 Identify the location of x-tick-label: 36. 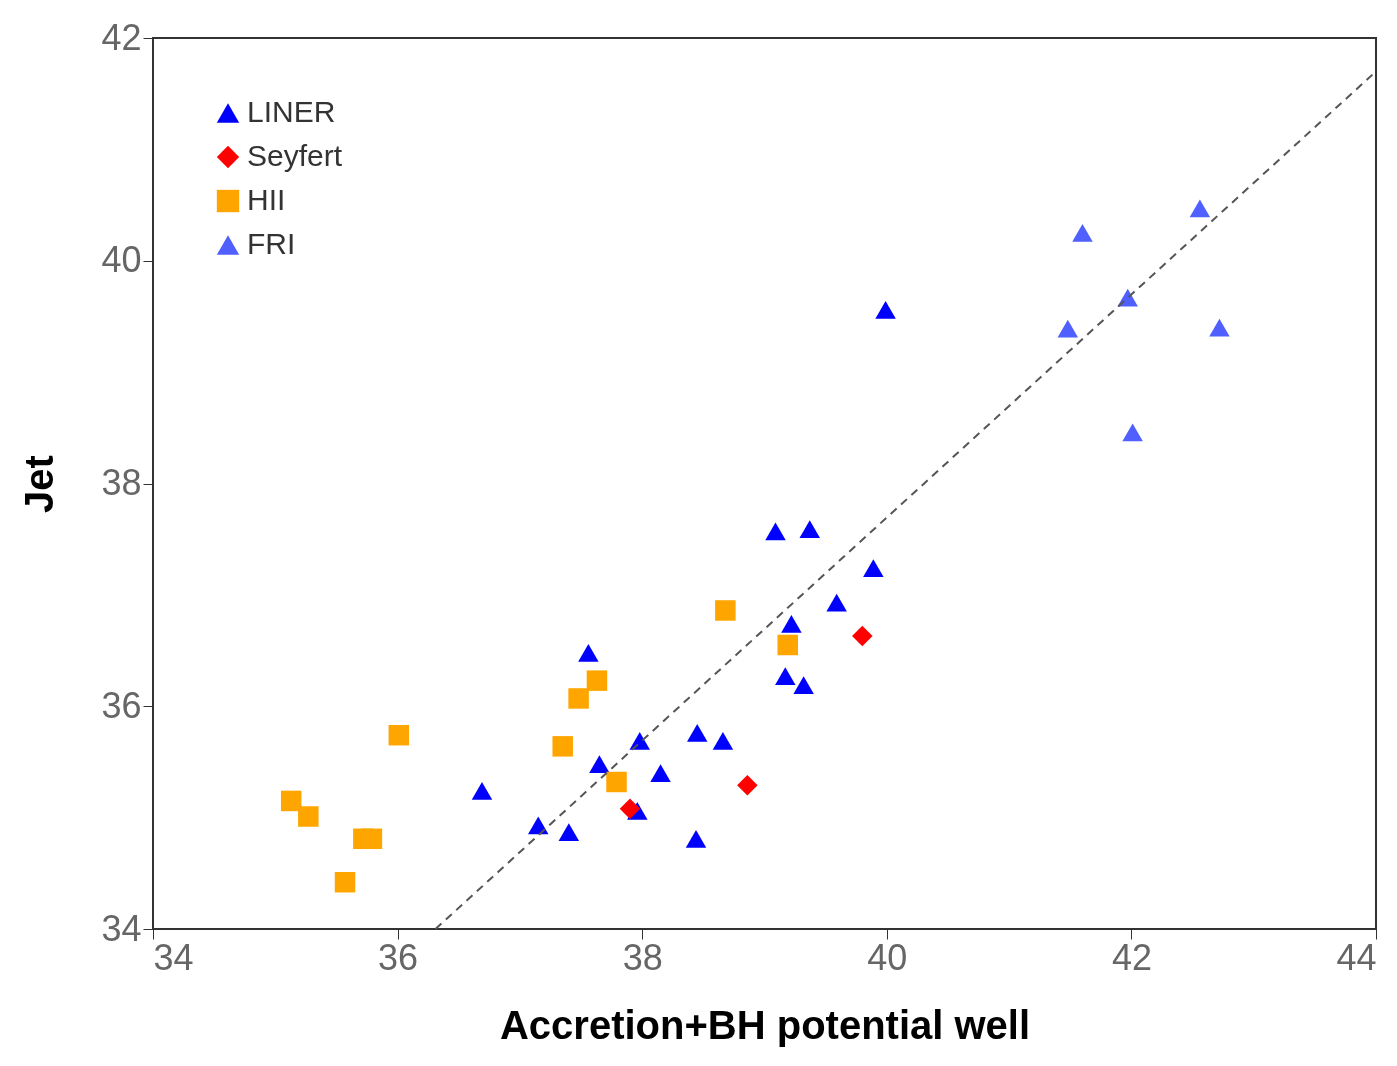
(398, 957).